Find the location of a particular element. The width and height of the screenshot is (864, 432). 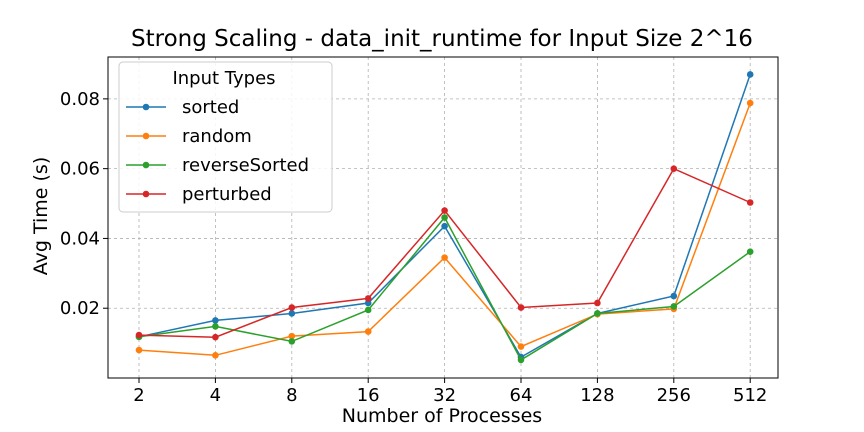

legend-label-perturbed: perturbed is located at coordinates (227, 194).